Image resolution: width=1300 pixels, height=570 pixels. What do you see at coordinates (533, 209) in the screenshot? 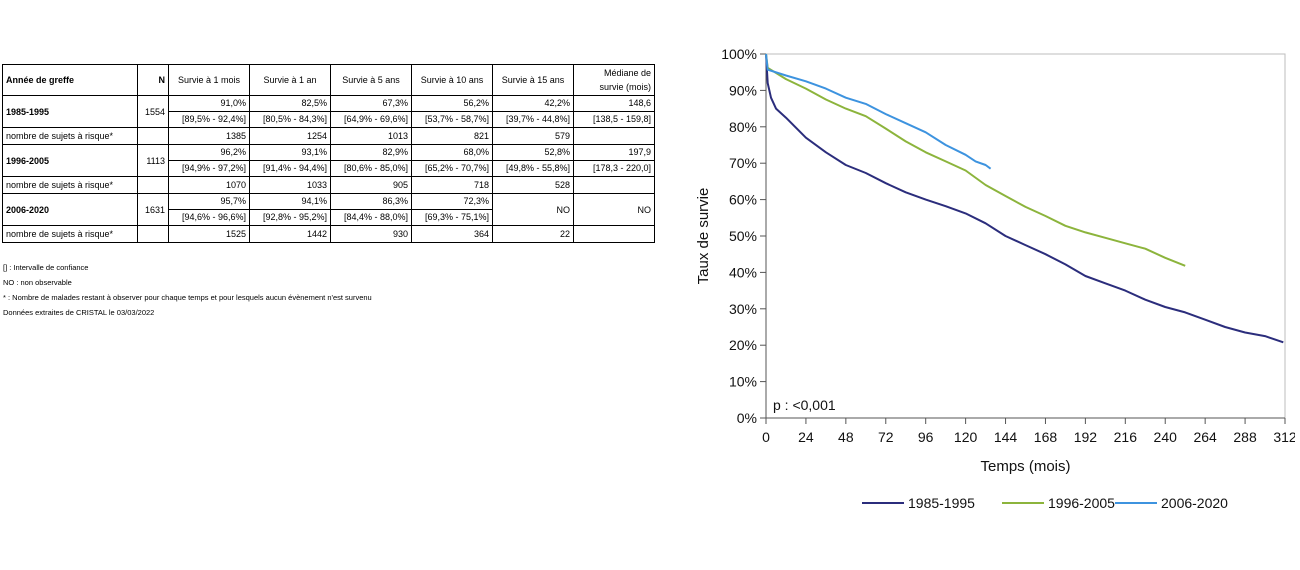
I see `not-observable-cell: NO` at bounding box center [533, 209].